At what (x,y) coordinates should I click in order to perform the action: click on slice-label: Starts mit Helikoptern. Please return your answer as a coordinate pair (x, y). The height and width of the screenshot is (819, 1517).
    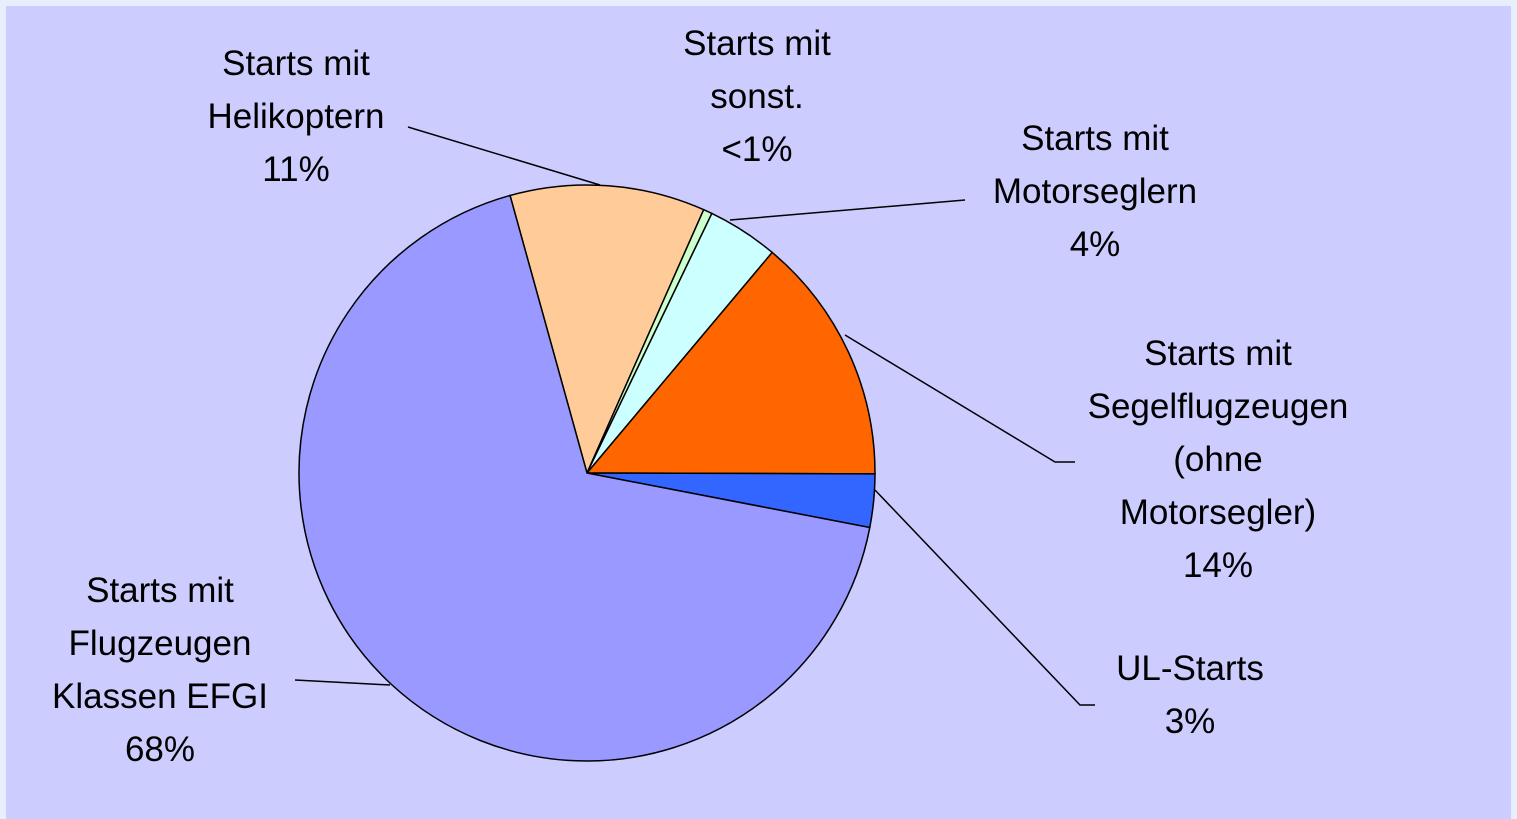
    Looking at the image, I should click on (295, 90).